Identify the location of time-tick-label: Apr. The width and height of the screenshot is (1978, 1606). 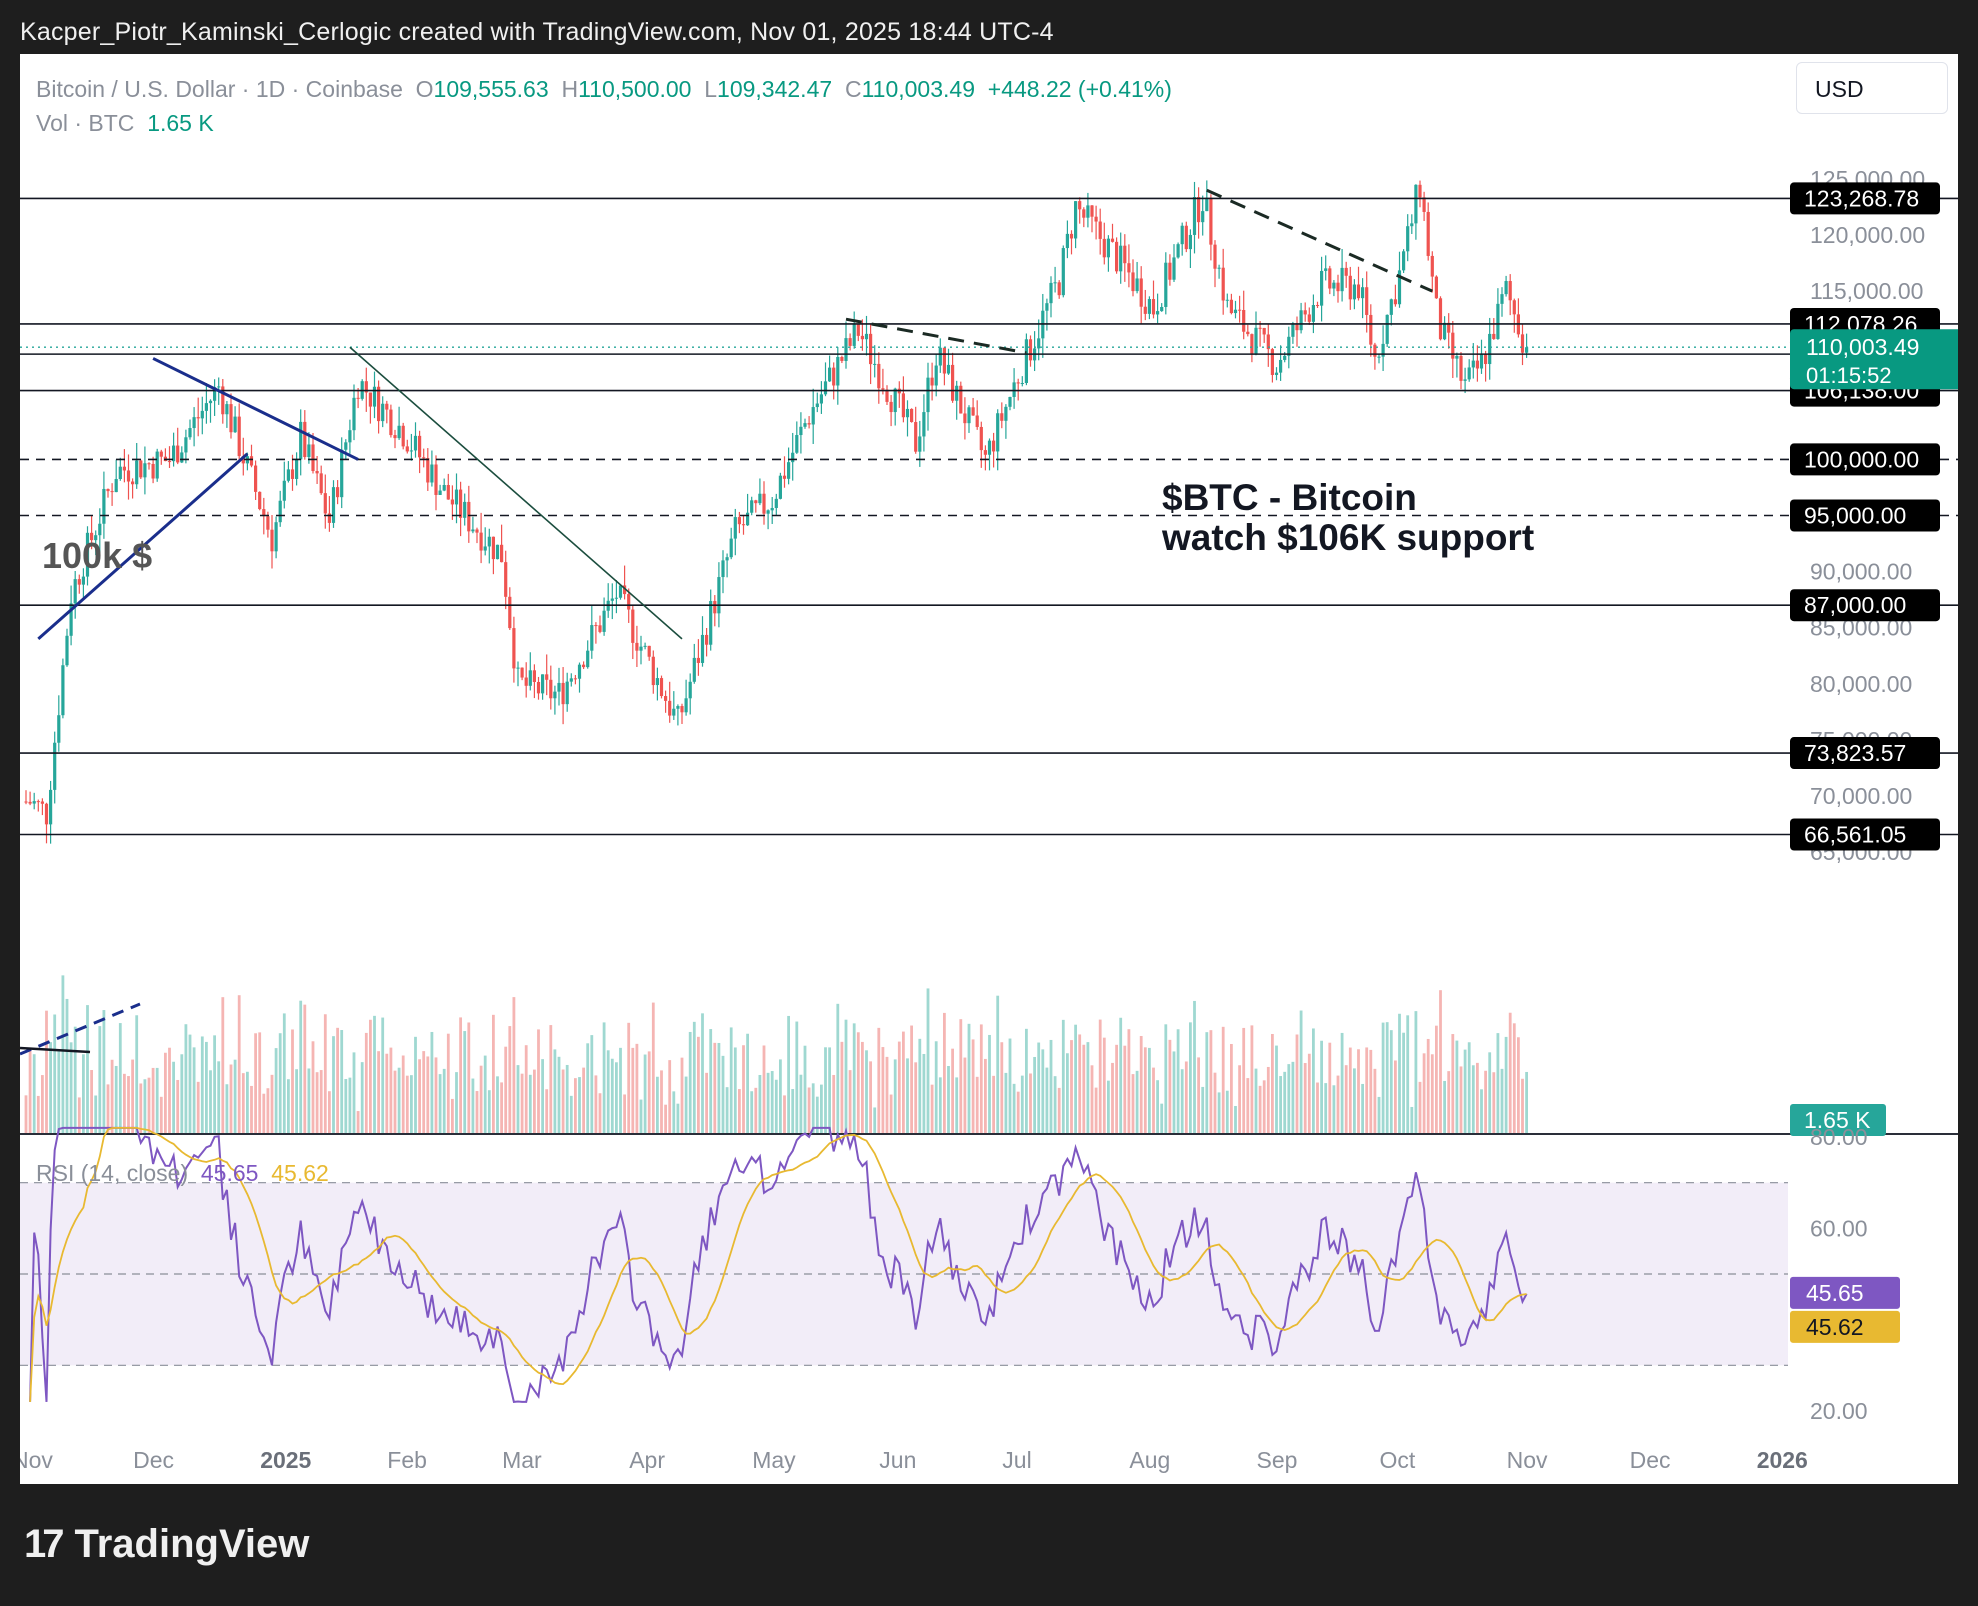
(647, 1460).